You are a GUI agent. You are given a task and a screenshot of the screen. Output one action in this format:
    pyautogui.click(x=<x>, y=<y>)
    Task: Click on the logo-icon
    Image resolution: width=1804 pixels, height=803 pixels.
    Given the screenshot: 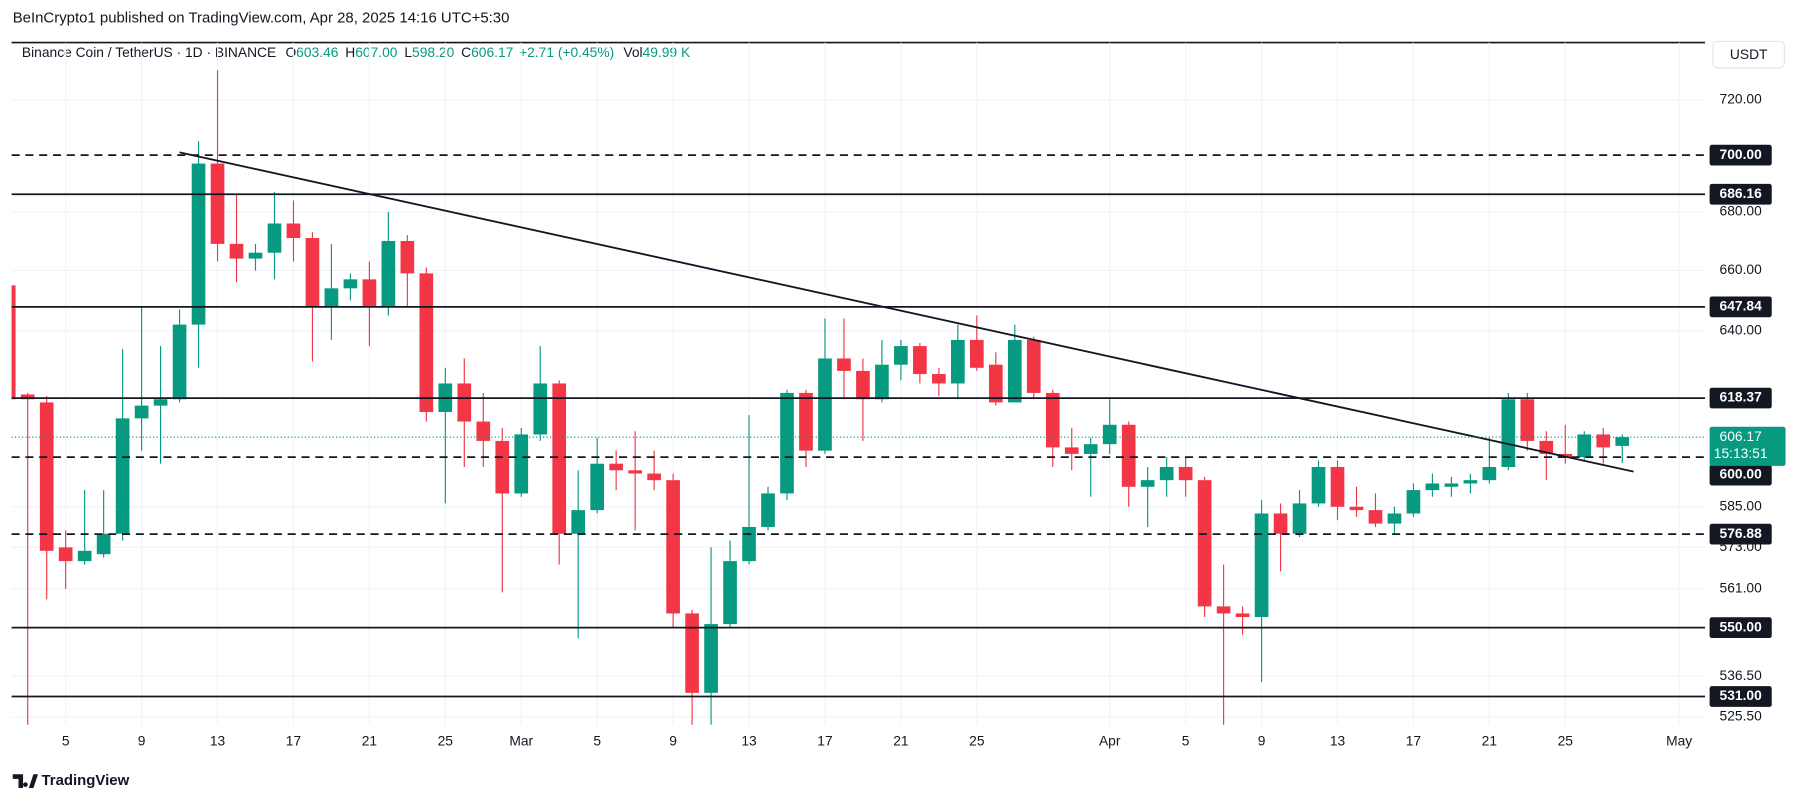 What is the action you would take?
    pyautogui.click(x=25, y=781)
    